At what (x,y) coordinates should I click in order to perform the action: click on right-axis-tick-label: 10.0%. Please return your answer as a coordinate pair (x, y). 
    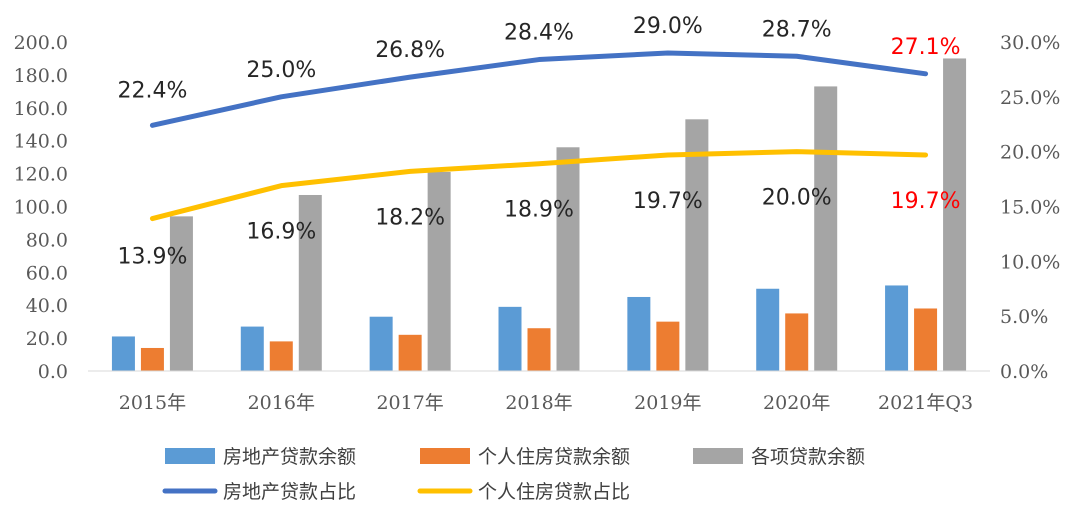
    Looking at the image, I should click on (1030, 262).